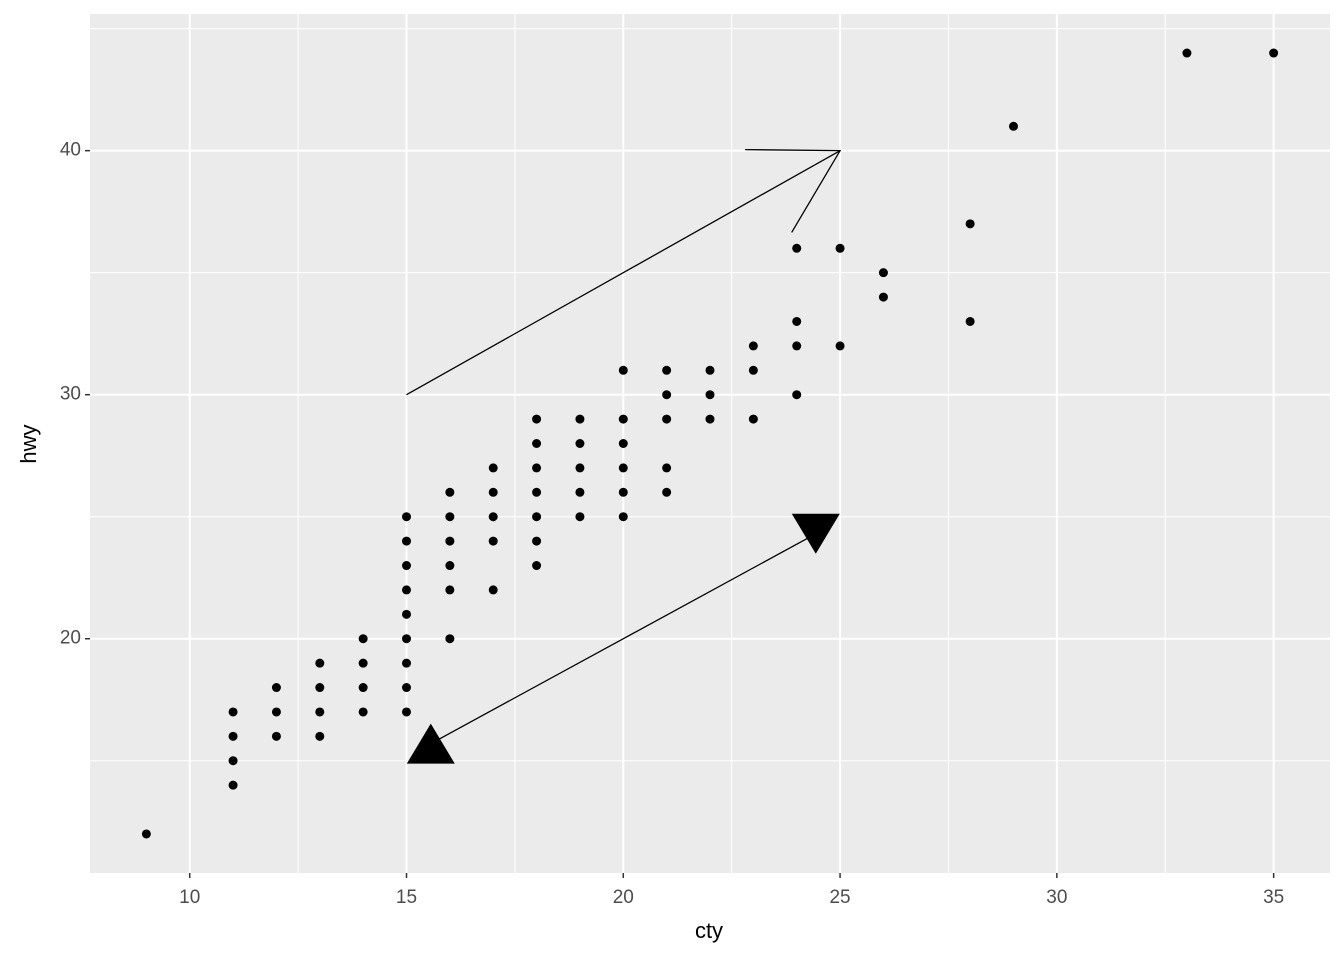 The image size is (1344, 965). What do you see at coordinates (28, 443) in the screenshot?
I see `y-axis-title: hwy` at bounding box center [28, 443].